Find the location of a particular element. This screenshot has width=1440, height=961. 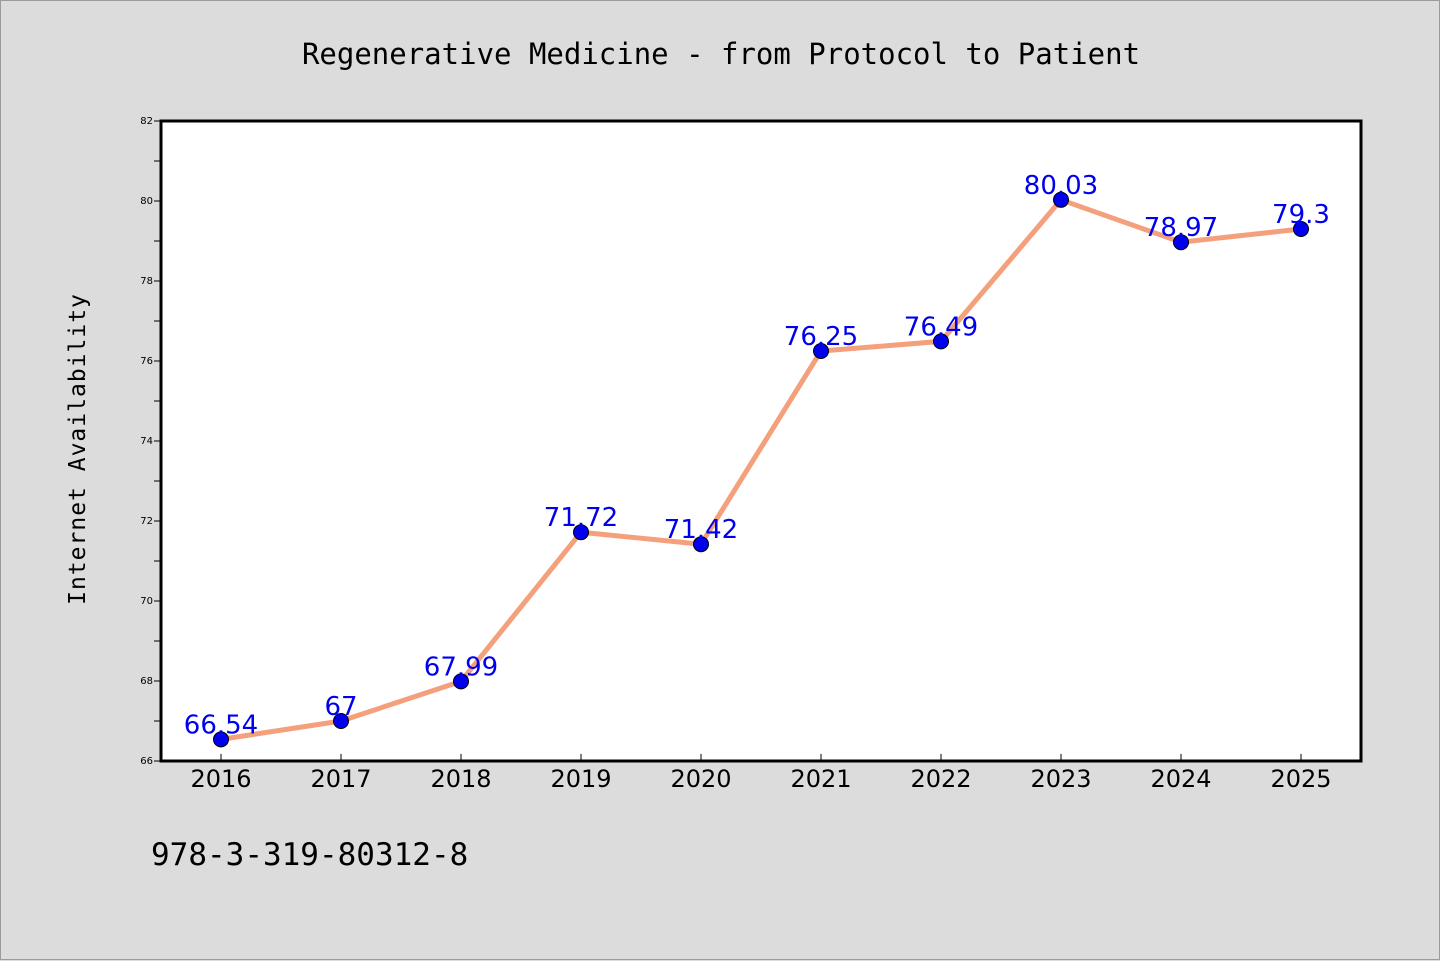

y-tick-label: 74 is located at coordinates (146, 441).